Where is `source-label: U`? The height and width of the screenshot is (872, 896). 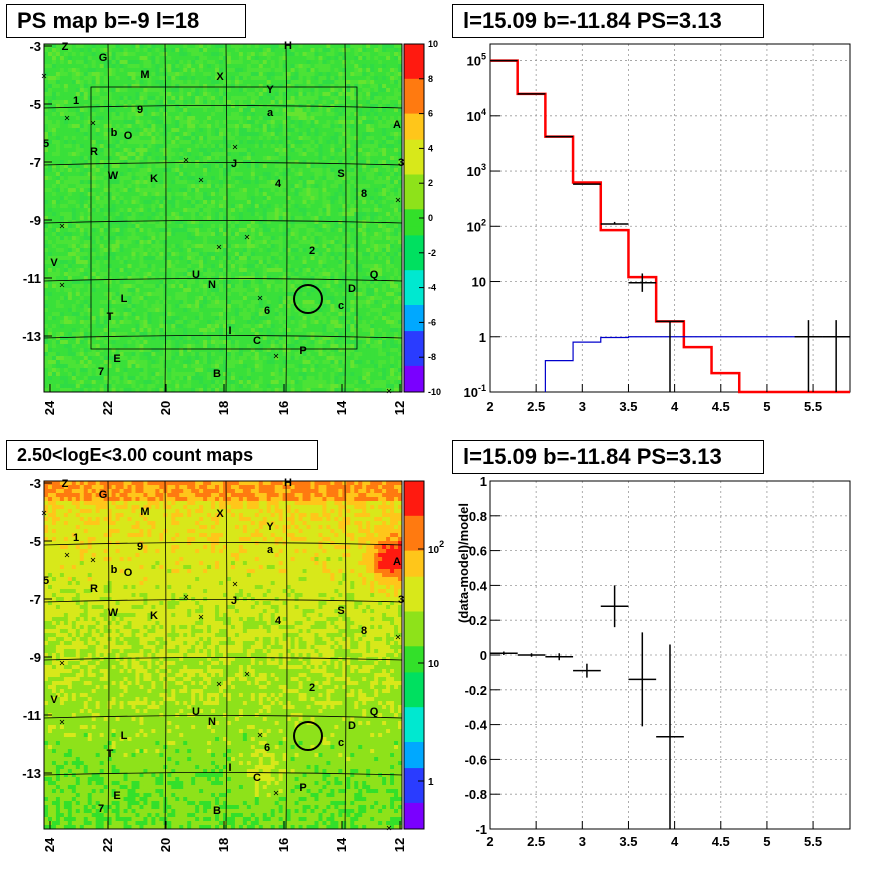 source-label: U is located at coordinates (196, 712).